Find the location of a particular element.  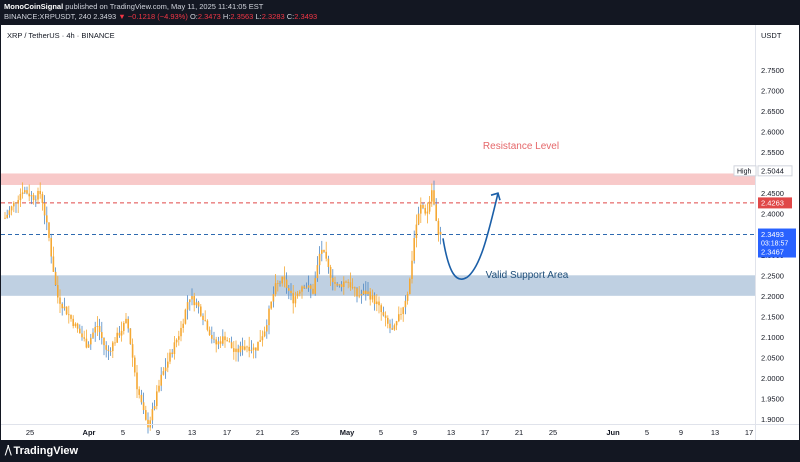

tradingview-icon: ⧸⧹ is located at coordinates (8, 451).